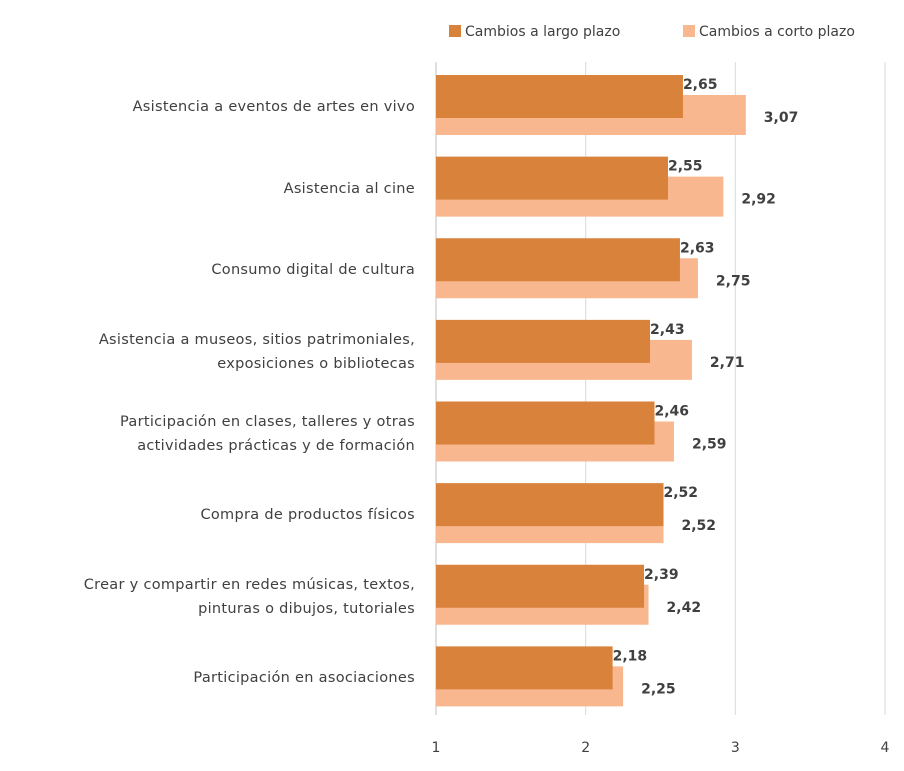 Image resolution: width=904 pixels, height=771 pixels. I want to click on category-label: Consumo digital de cultura, so click(313, 270).